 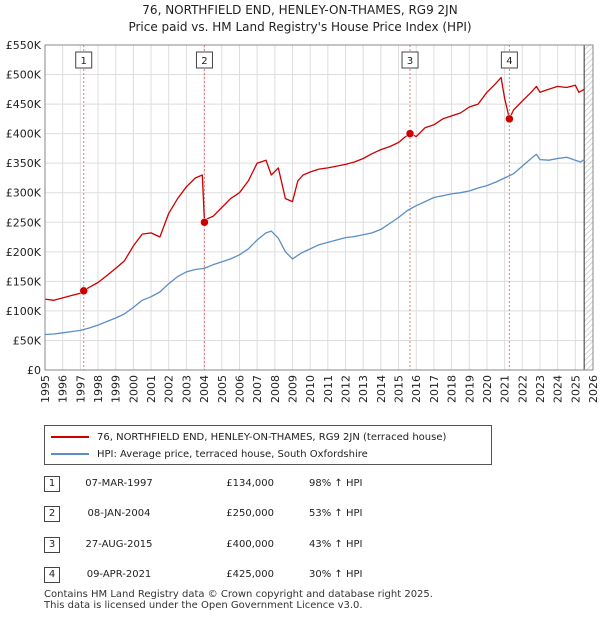 I want to click on y-tick-label: £400K, so click(x=24, y=134).